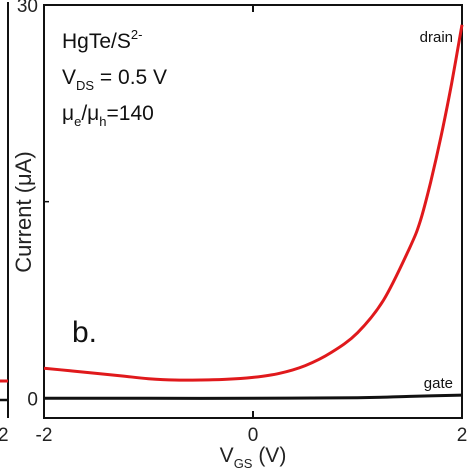 The image size is (474, 474). What do you see at coordinates (253, 396) in the screenshot?
I see `series-line-gate` at bounding box center [253, 396].